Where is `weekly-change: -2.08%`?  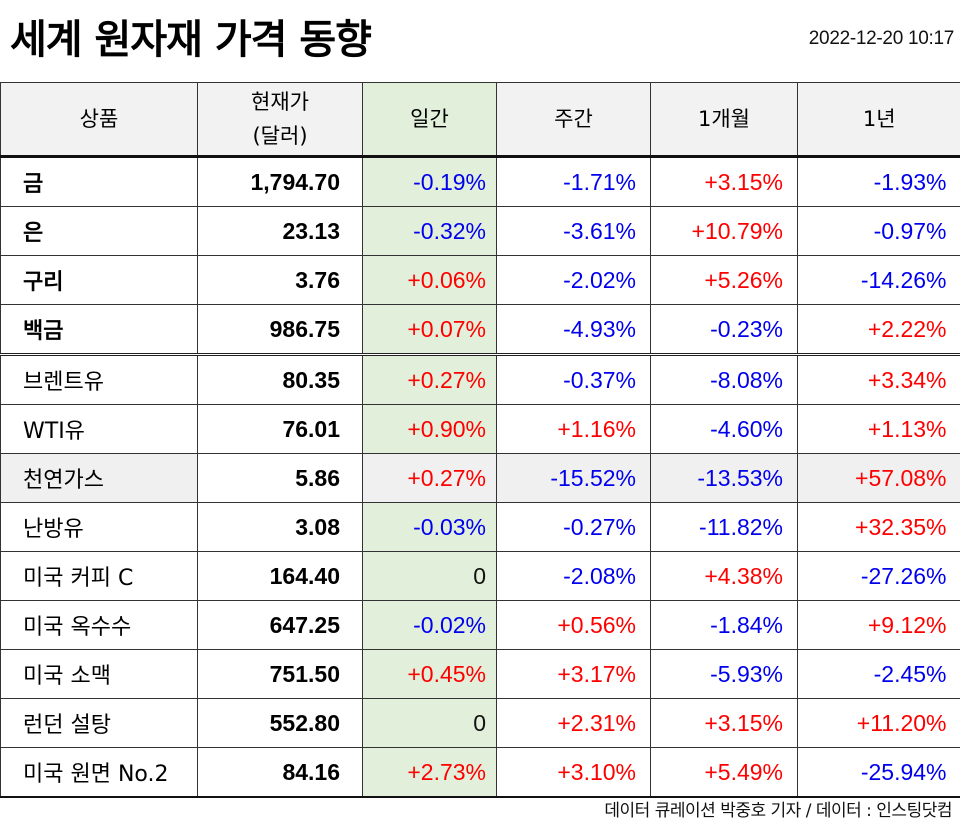 weekly-change: -2.08% is located at coordinates (573, 576).